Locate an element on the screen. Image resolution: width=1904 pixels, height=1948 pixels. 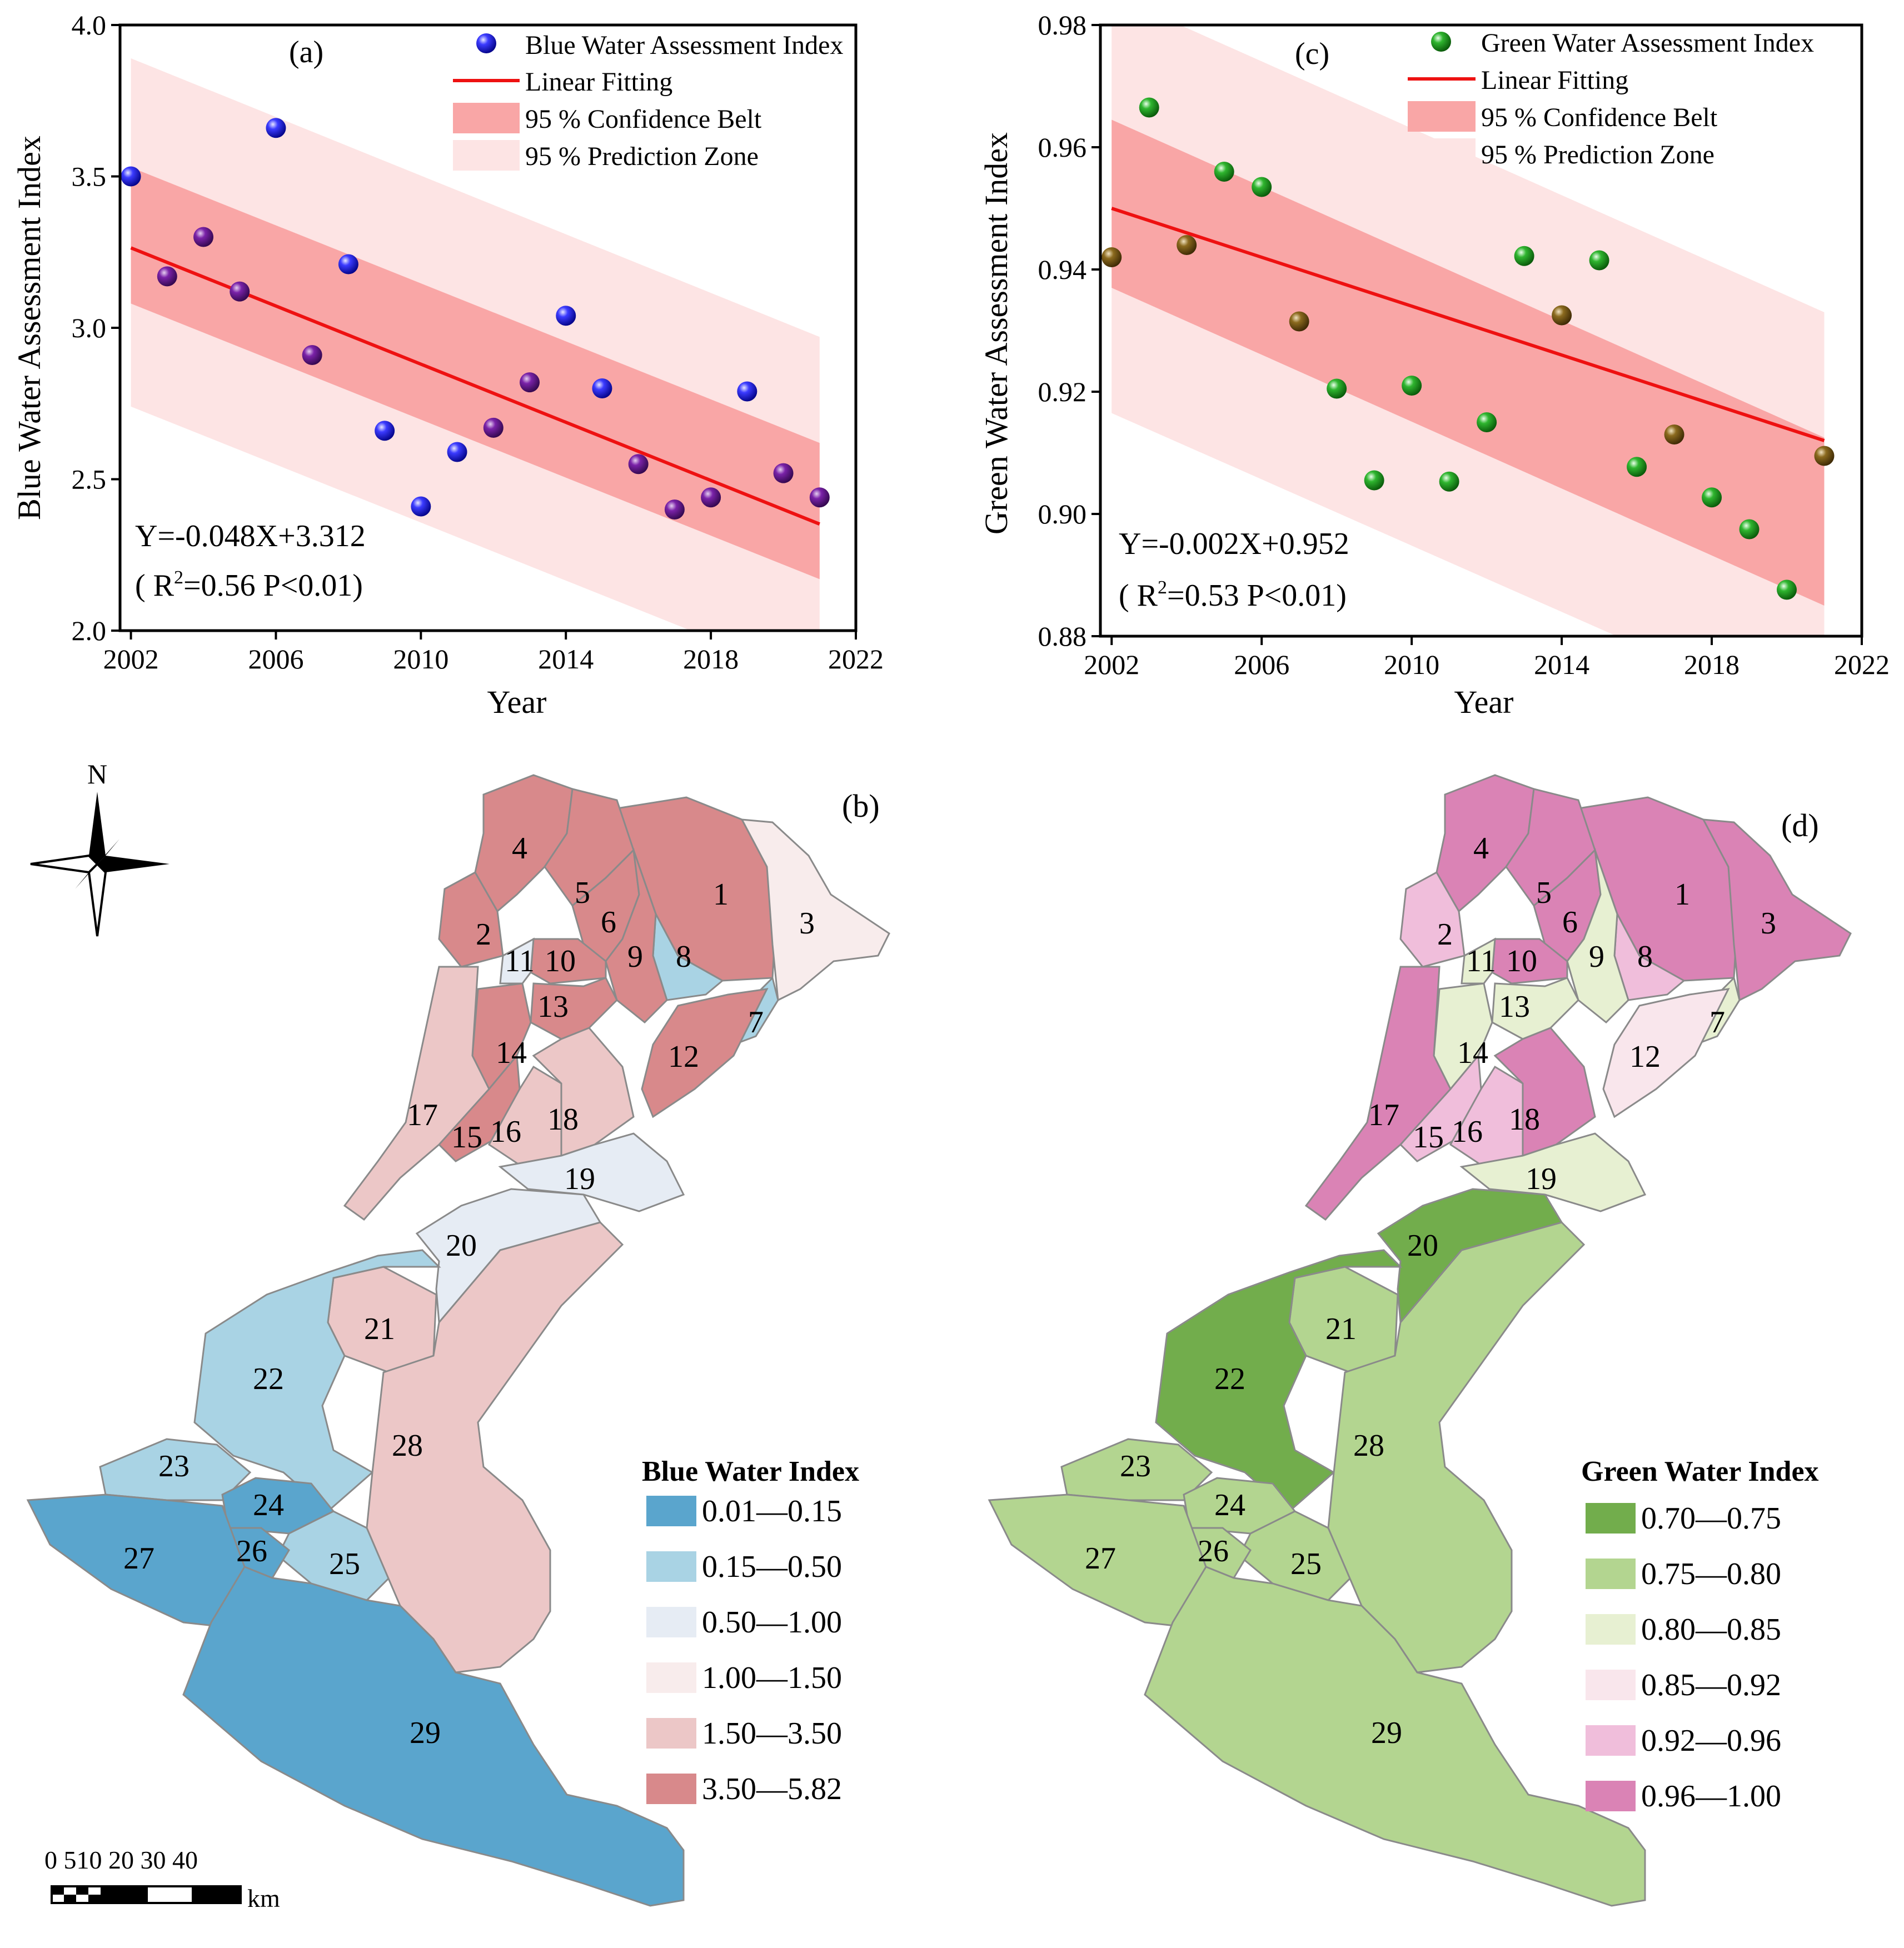
region-label-26: 26 is located at coordinates (1213, 1551).